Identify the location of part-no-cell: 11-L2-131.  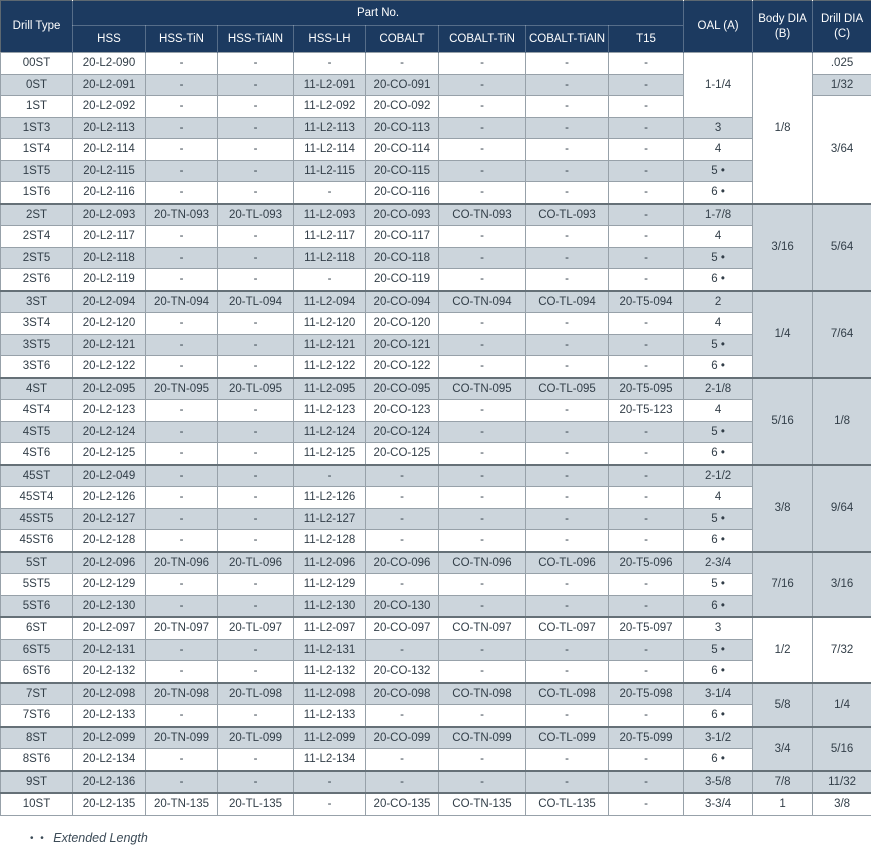
(330, 650).